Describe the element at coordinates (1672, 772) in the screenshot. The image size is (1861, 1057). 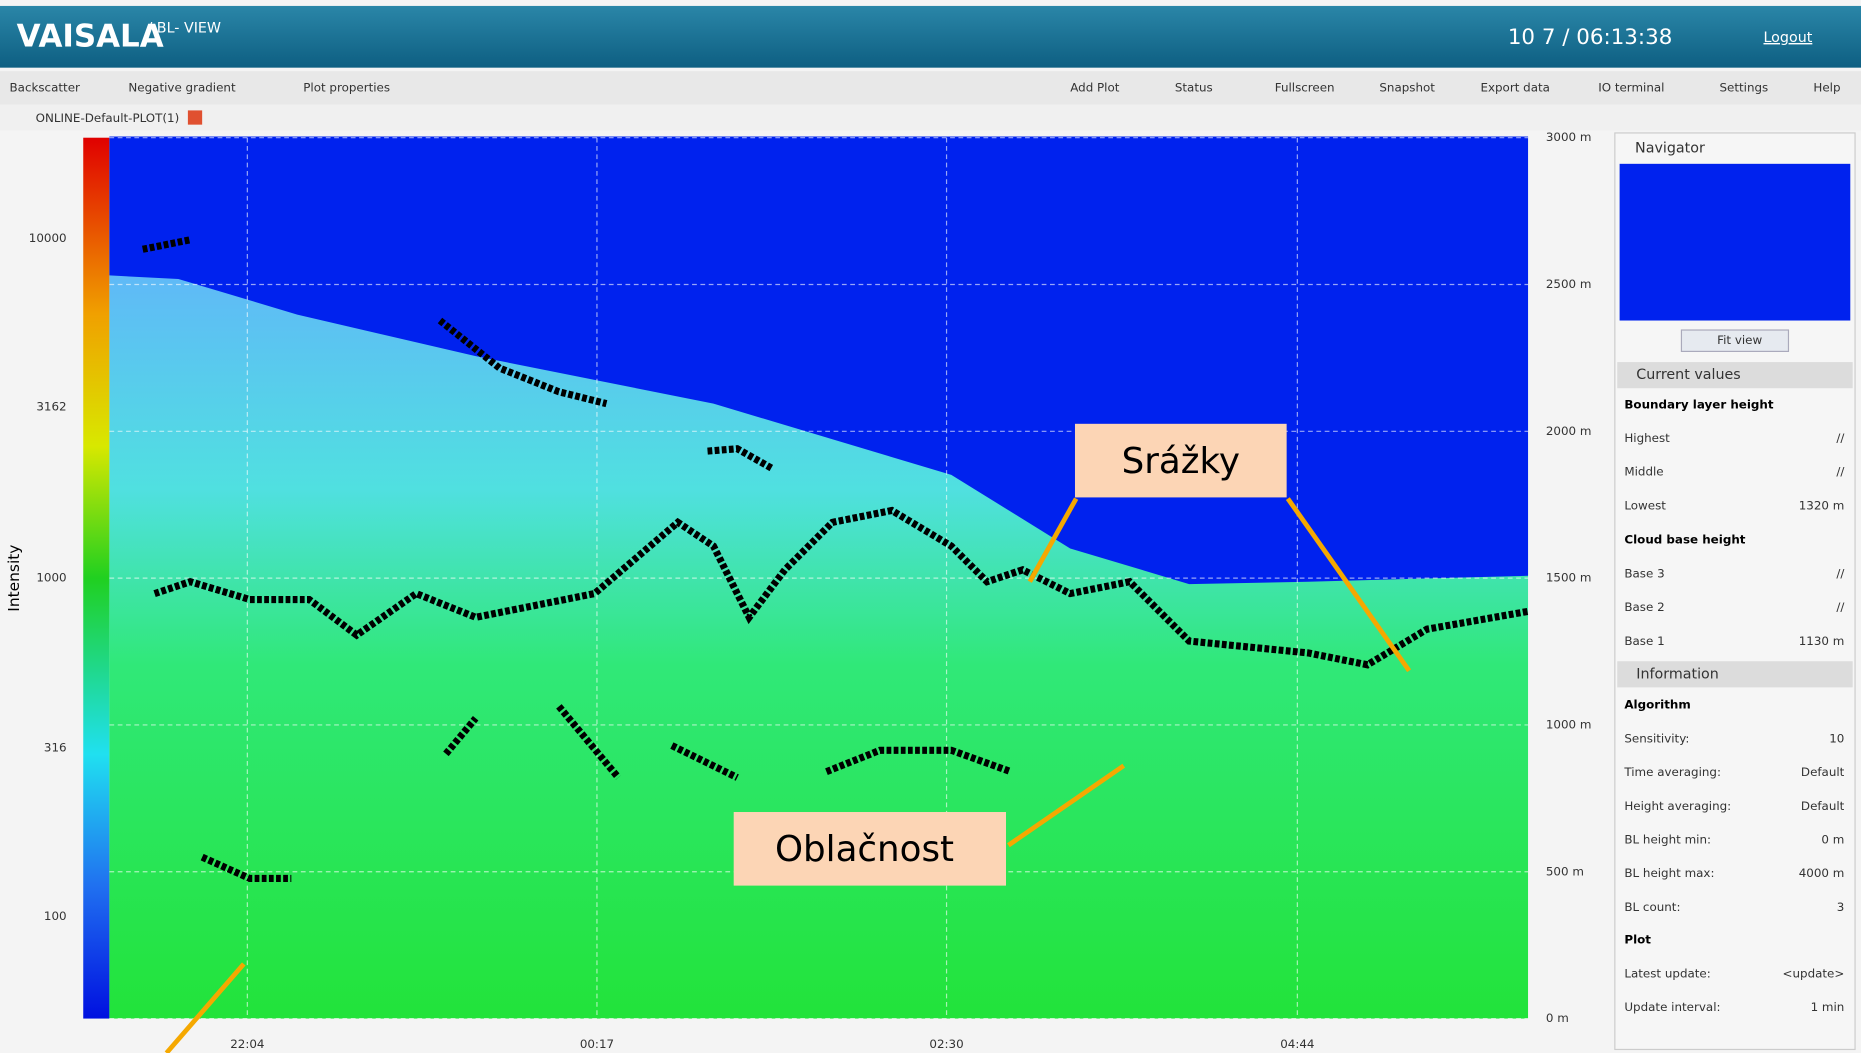
I see `row-label: Time averaging:` at that location.